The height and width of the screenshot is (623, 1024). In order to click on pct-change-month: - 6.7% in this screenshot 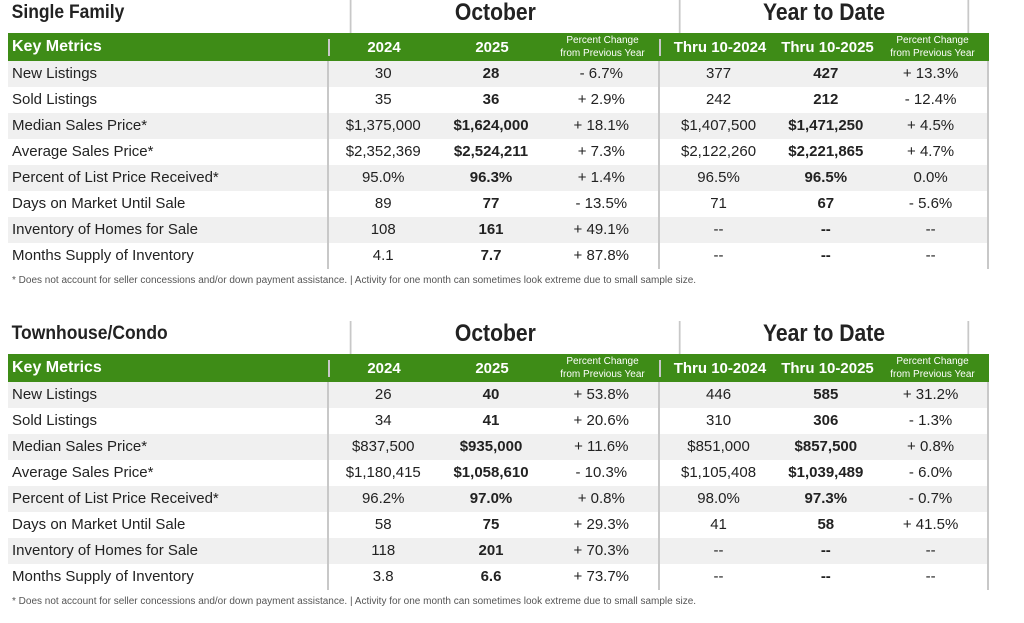, I will do `click(601, 73)`.